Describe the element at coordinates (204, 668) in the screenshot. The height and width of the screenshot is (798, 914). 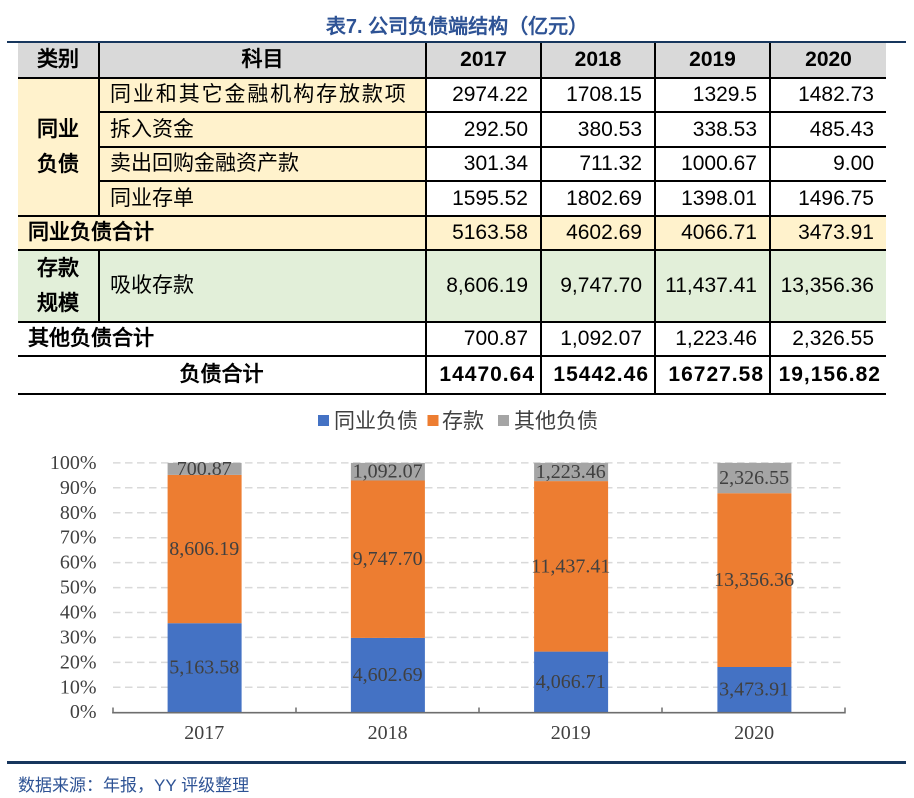
I see `svg-text: 5,163.58` at that location.